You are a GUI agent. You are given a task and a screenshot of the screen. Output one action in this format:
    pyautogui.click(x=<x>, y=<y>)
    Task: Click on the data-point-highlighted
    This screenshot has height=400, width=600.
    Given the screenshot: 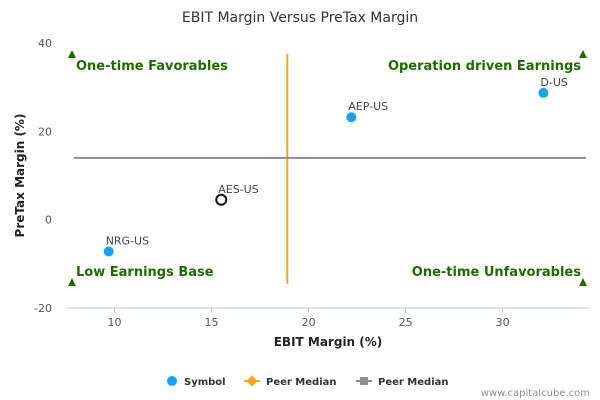 What is the action you would take?
    pyautogui.click(x=221, y=199)
    